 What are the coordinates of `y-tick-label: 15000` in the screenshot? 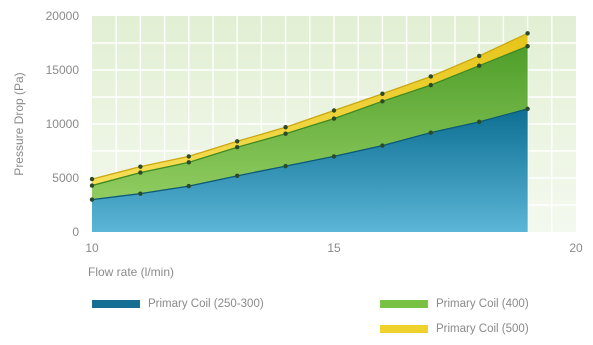 It's located at (63, 70).